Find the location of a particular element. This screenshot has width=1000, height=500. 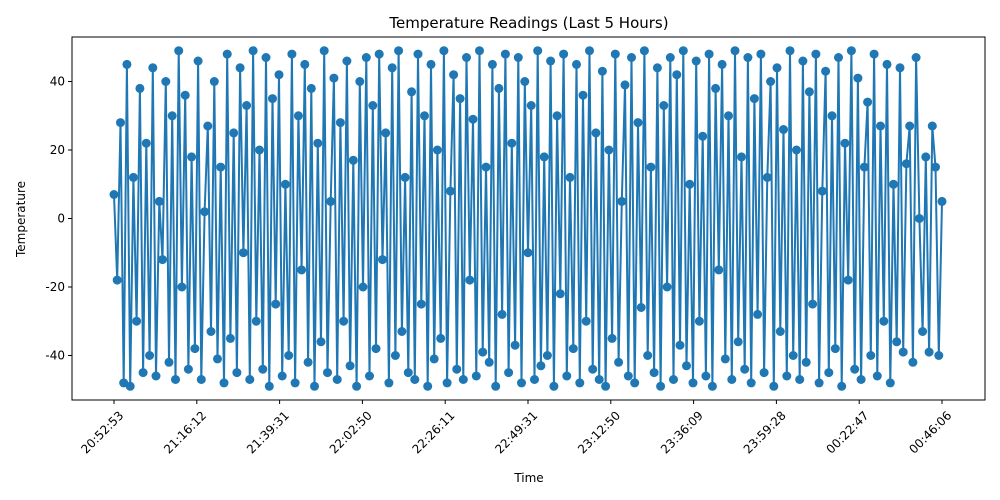

y-axis-title: Temperature is located at coordinates (21, 219).